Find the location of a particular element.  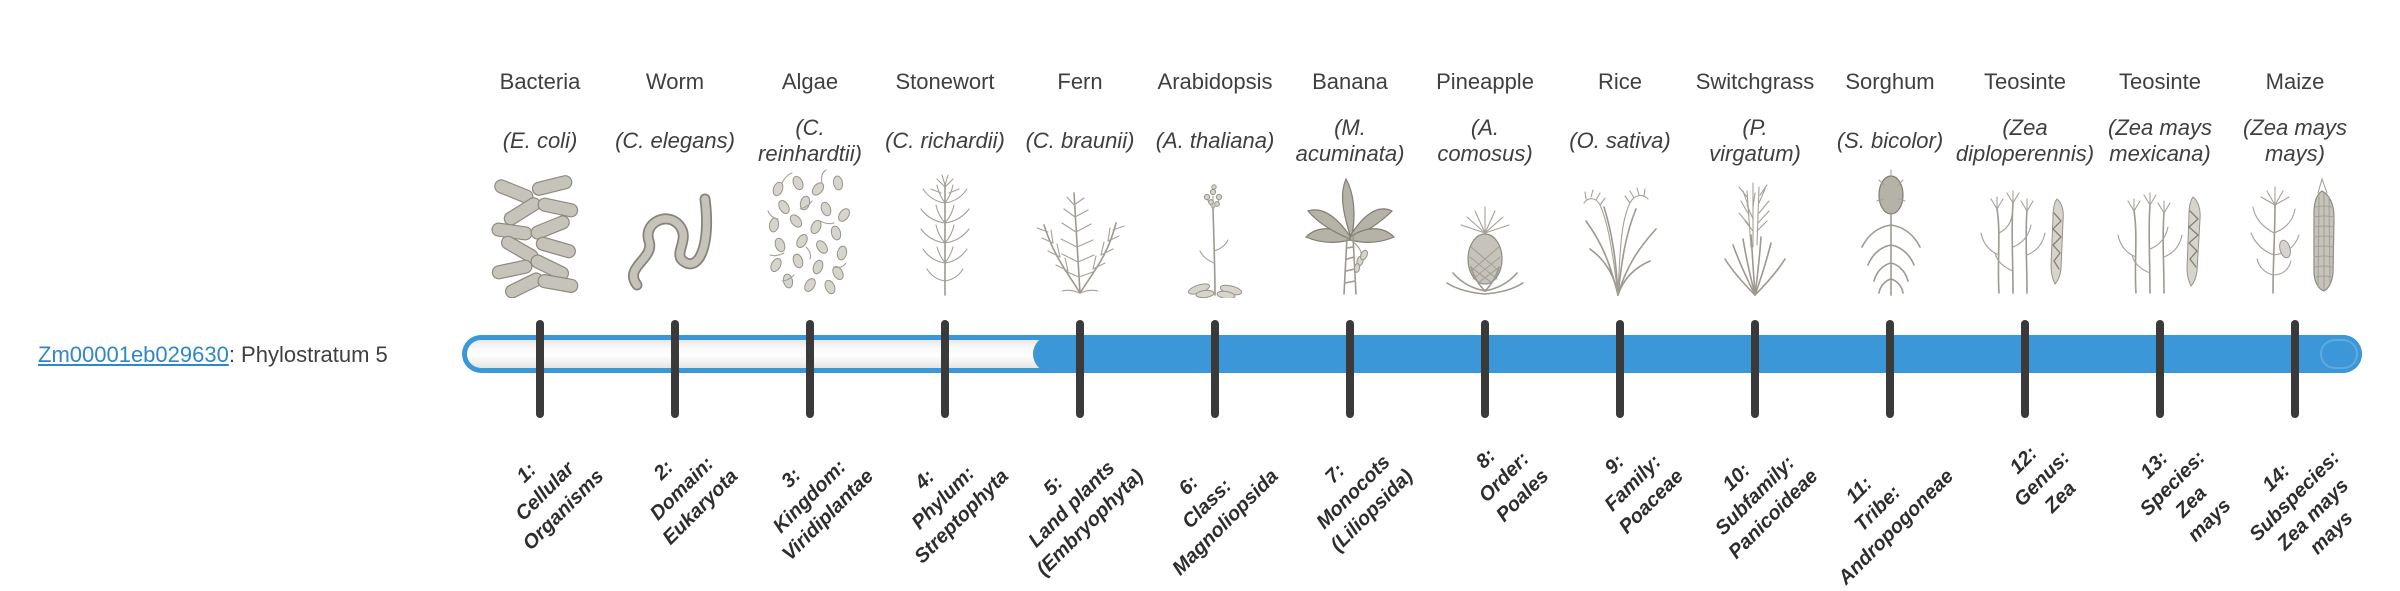

stratum-label: 11: Tribe: Andropogoneae is located at coordinates (1895, 527).